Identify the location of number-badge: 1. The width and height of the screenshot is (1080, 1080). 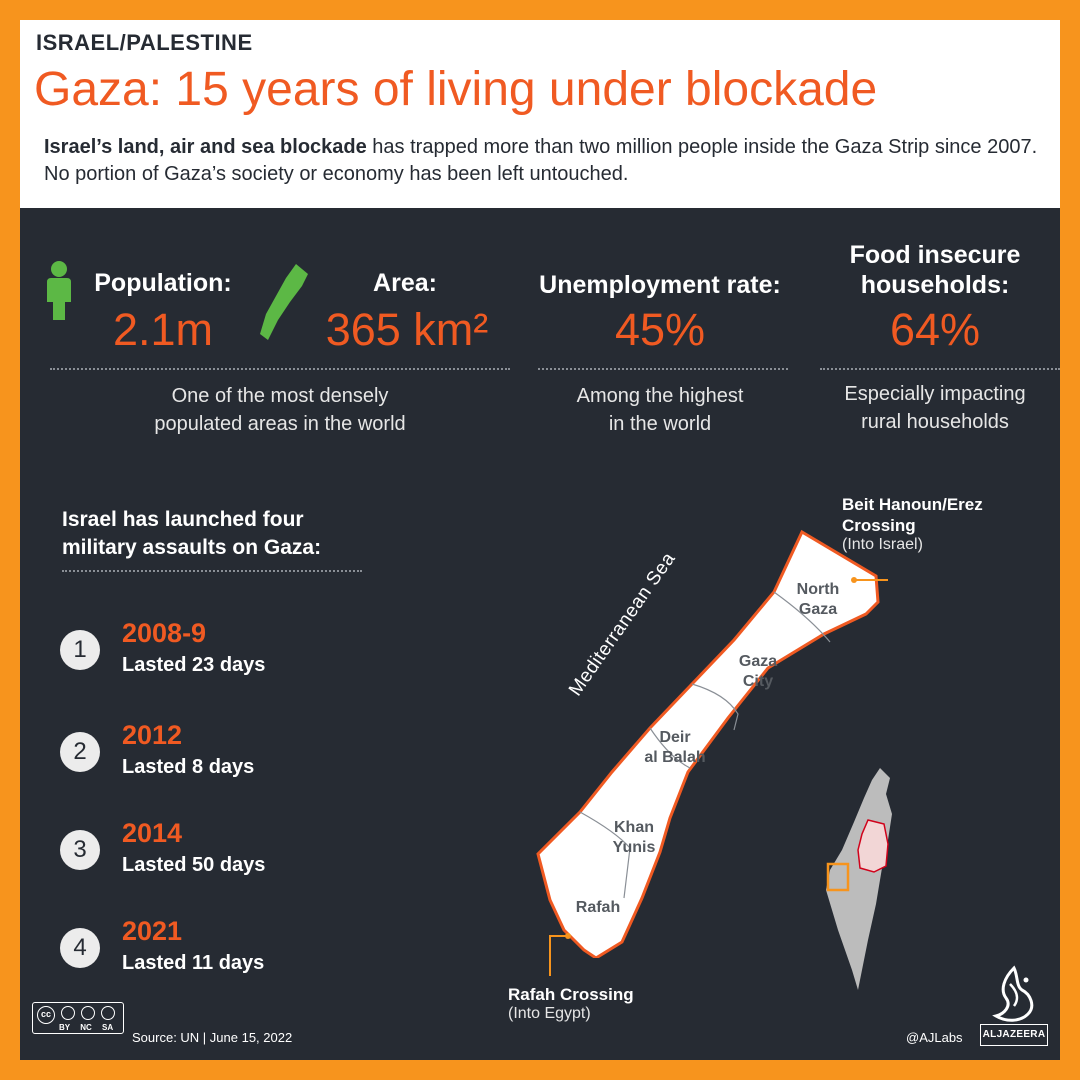
(80, 650).